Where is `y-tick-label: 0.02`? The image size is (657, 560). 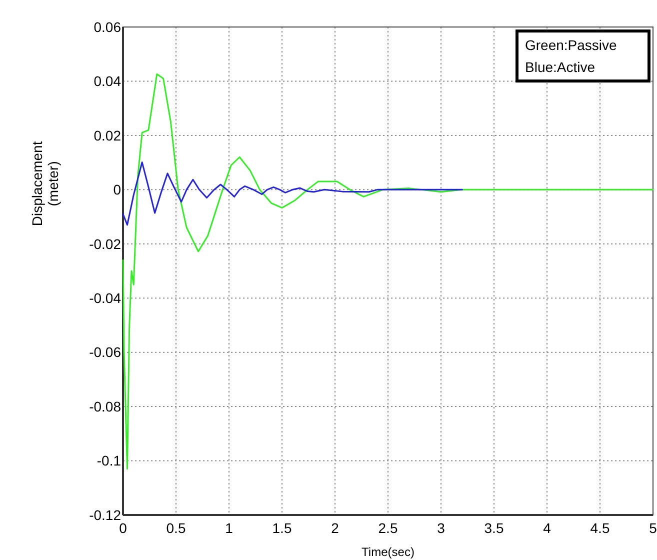 y-tick-label: 0.02 is located at coordinates (108, 135).